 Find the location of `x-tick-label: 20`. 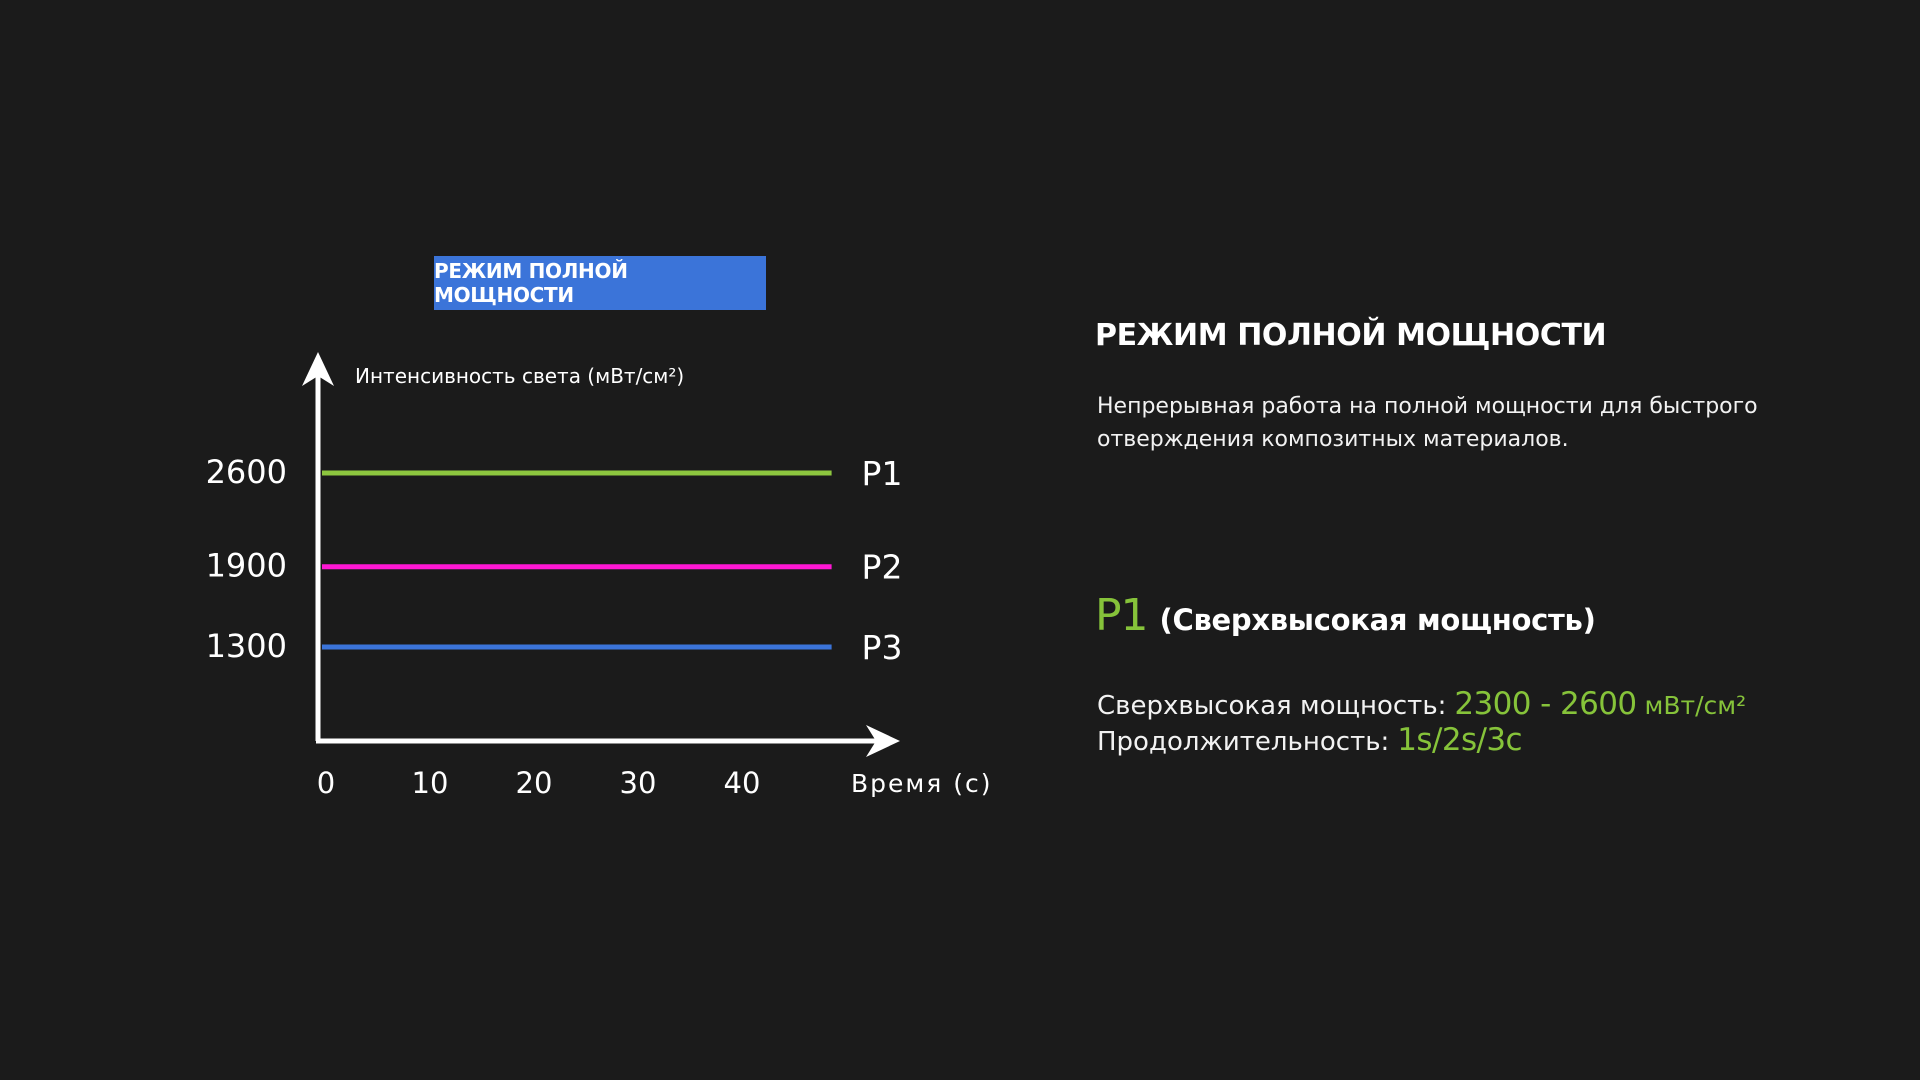

x-tick-label: 20 is located at coordinates (534, 783).